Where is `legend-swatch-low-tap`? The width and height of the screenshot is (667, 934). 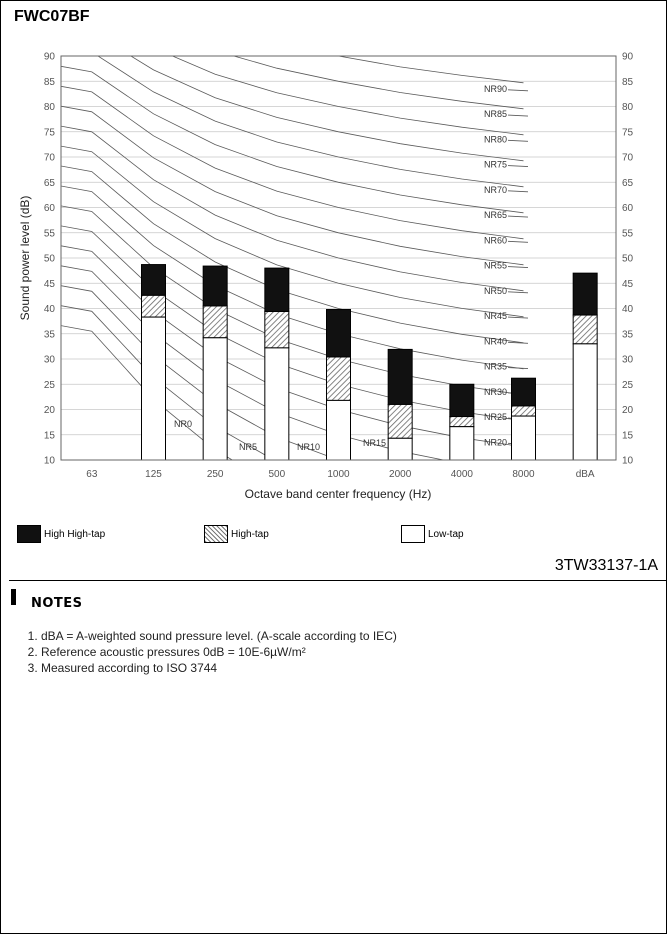 legend-swatch-low-tap is located at coordinates (413, 534).